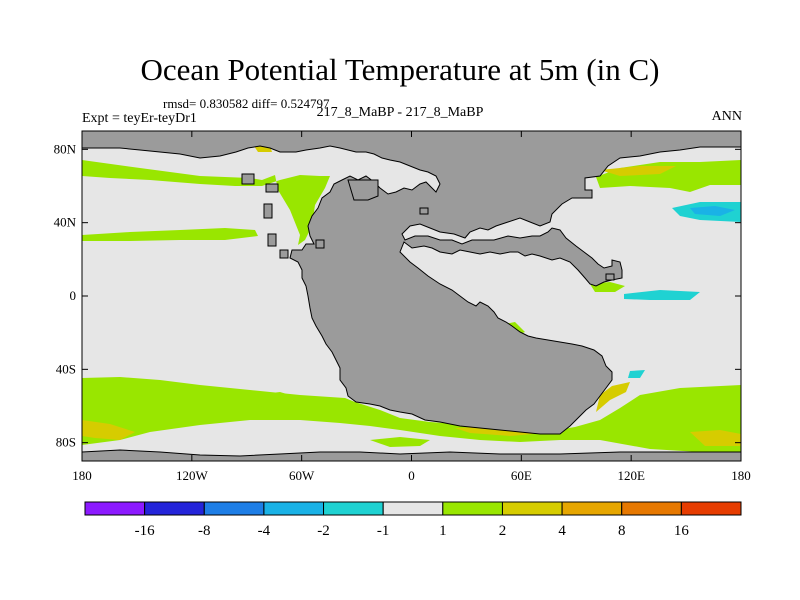 Image resolution: width=800 pixels, height=600 pixels. I want to click on colorbar-label: -2, so click(323, 531).